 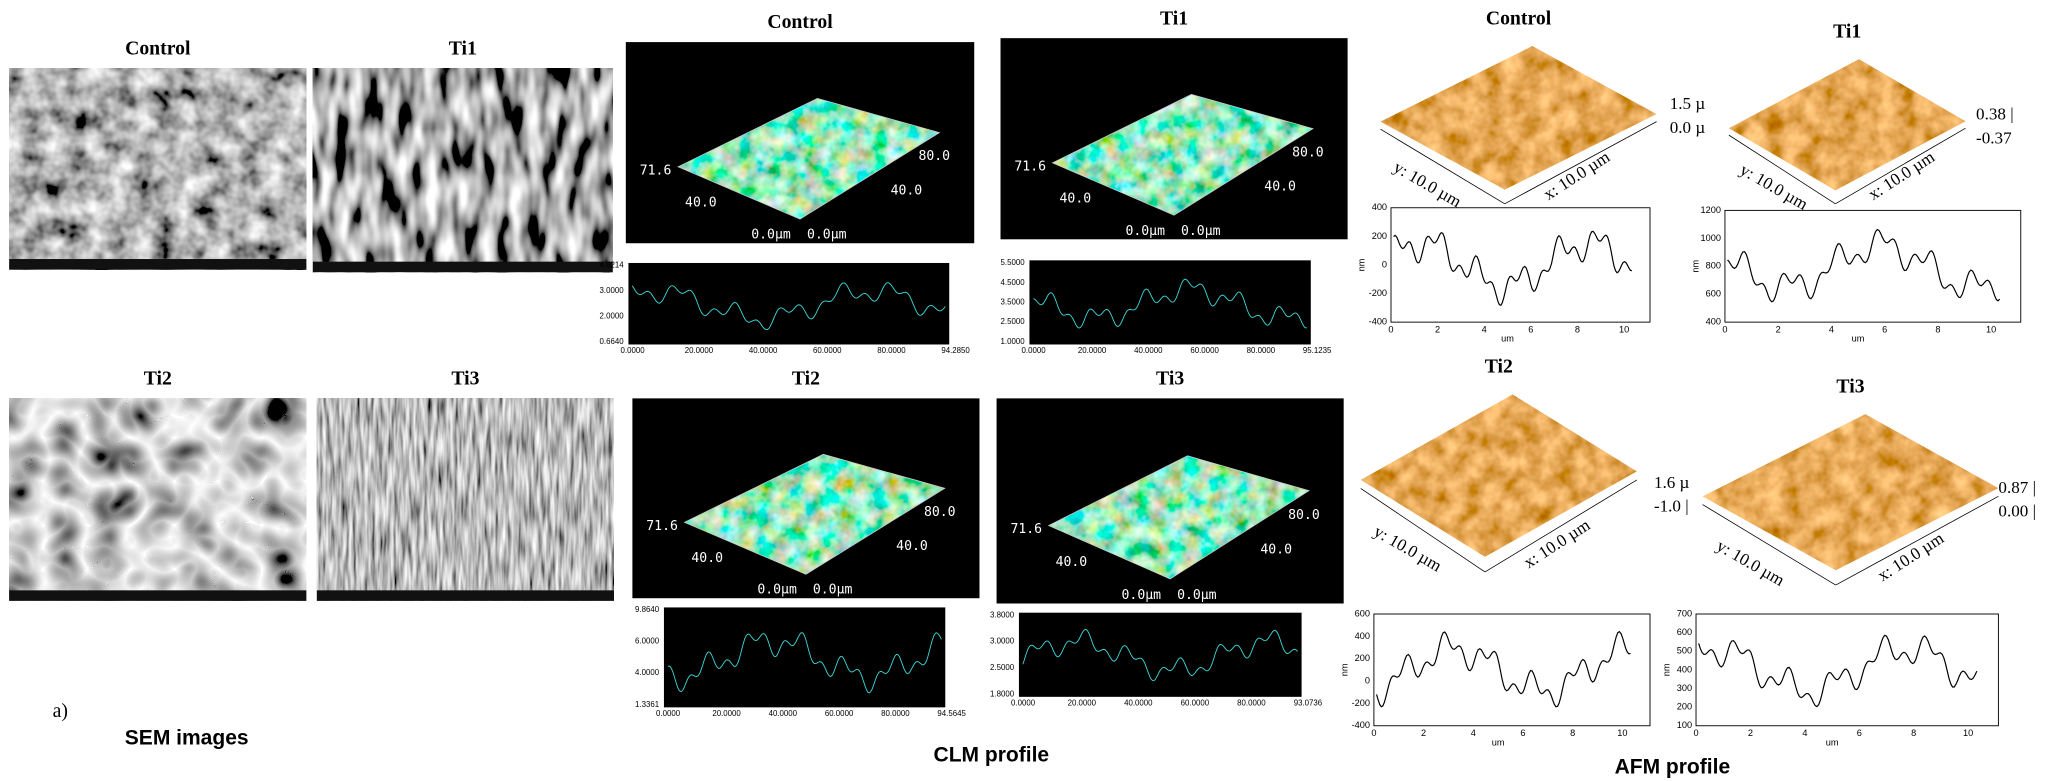 I want to click on y-tick-label: 200, so click(x=1684, y=707).